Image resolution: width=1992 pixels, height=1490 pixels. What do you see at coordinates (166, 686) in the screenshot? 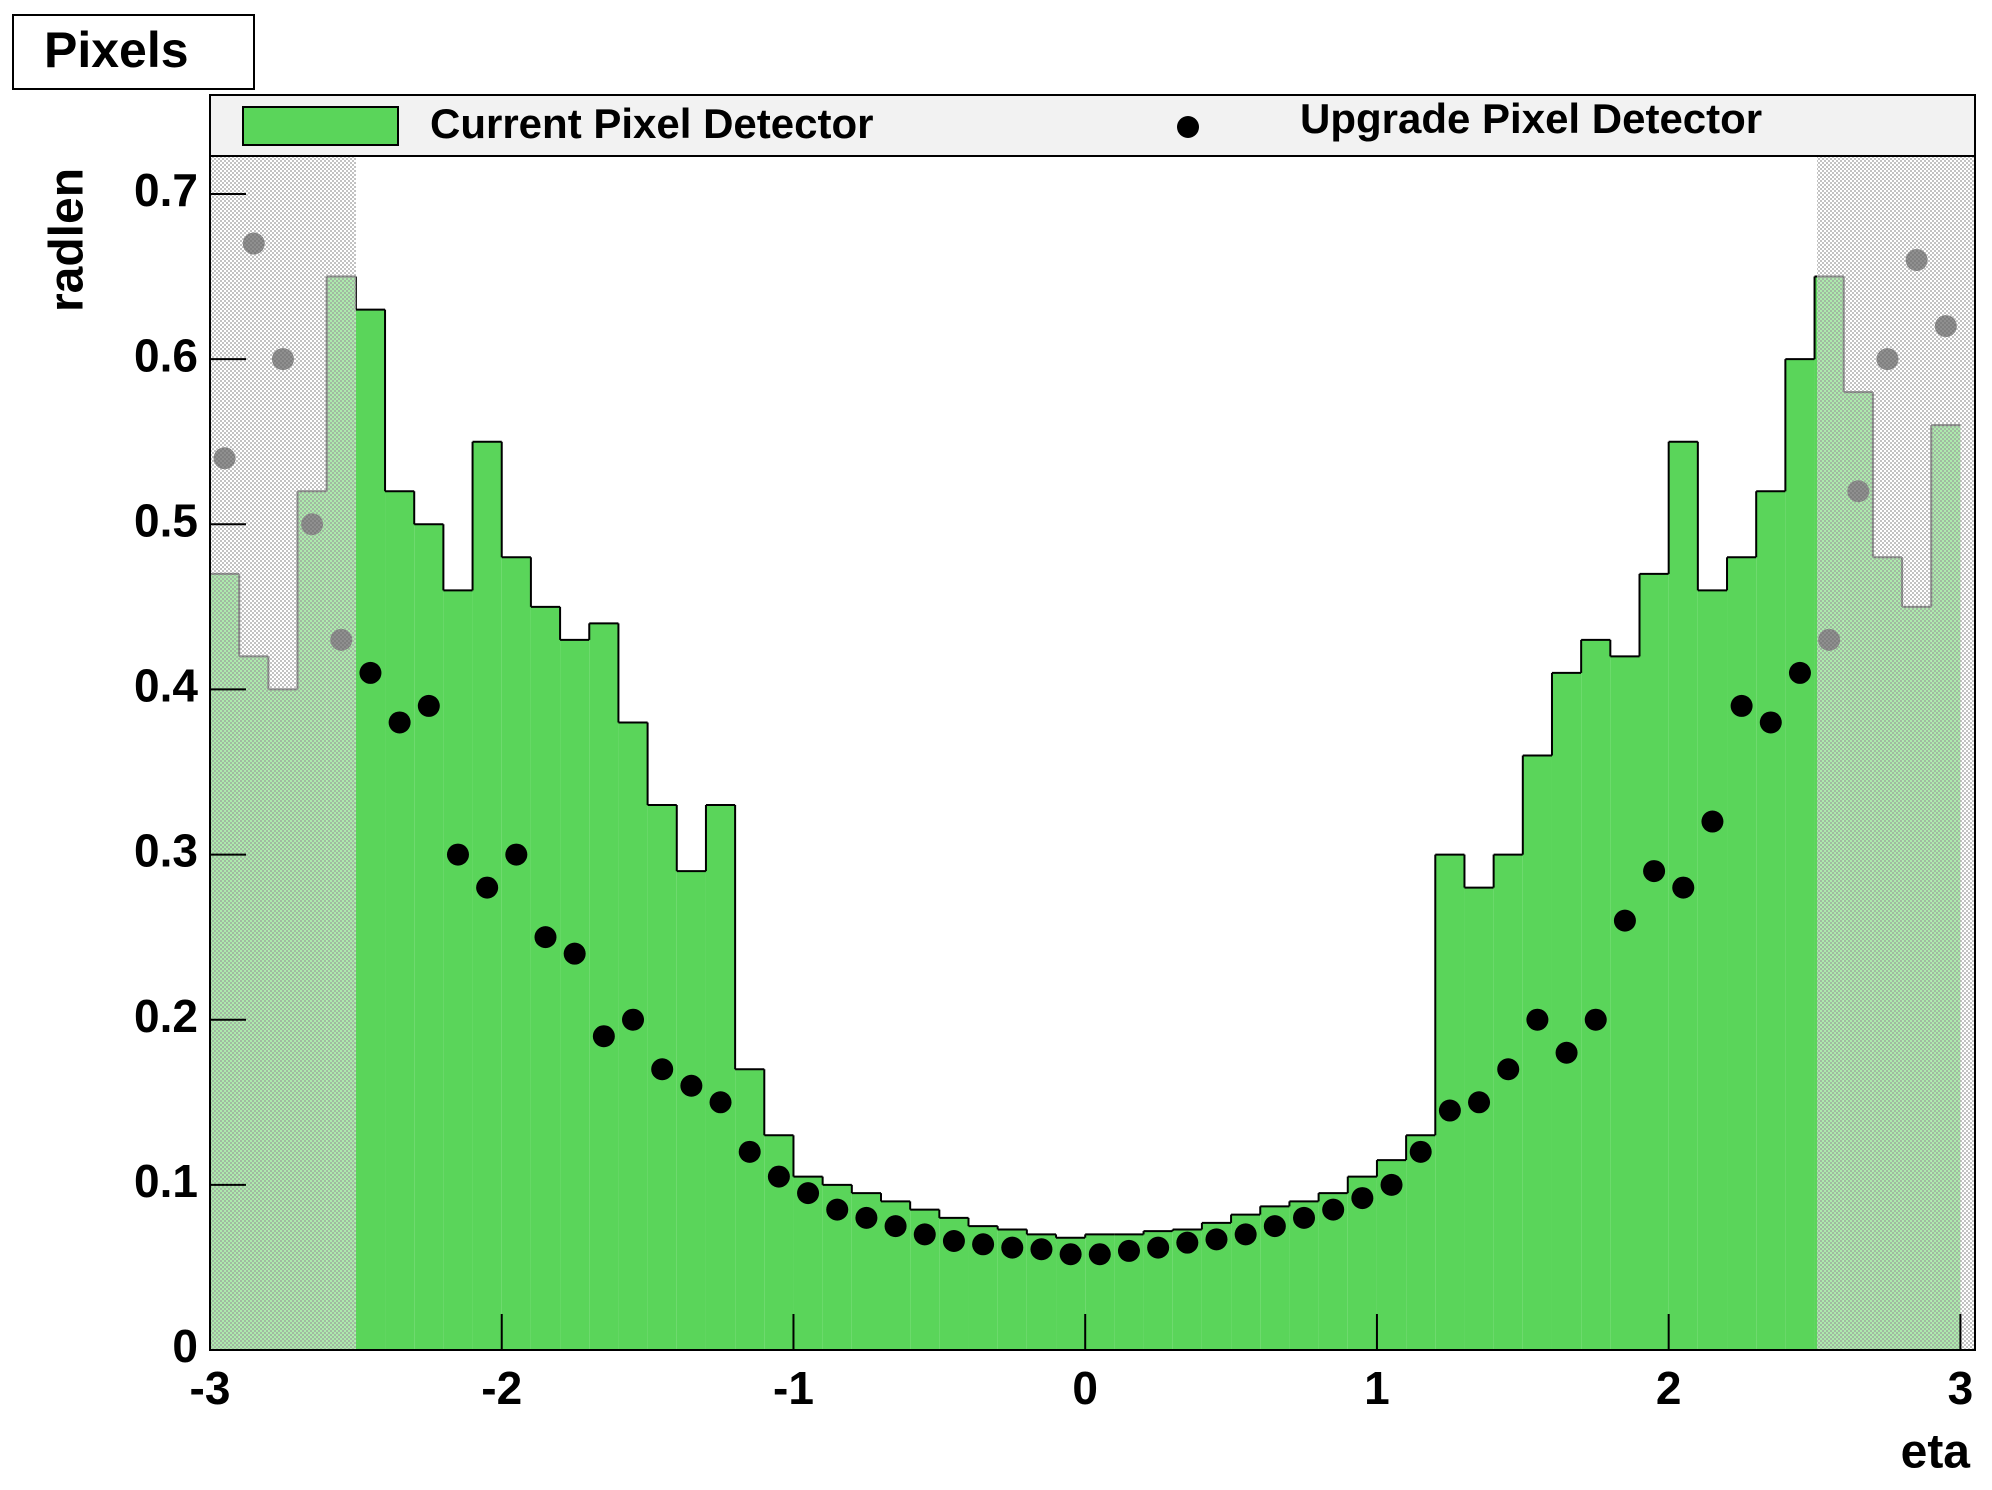
I see `y-tick-label: 0.4` at bounding box center [166, 686].